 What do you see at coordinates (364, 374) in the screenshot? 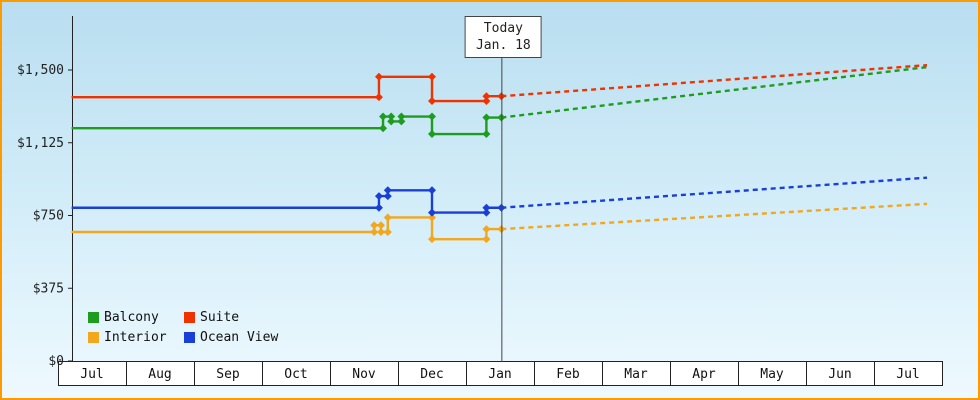
I see `svg-text: Nov` at bounding box center [364, 374].